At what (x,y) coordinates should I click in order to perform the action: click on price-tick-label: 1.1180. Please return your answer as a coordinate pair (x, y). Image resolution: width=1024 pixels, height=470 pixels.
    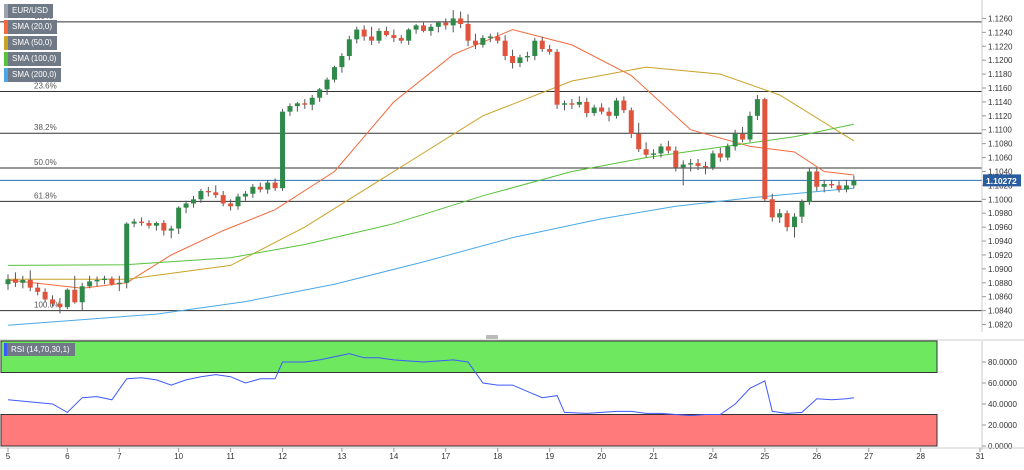
    Looking at the image, I should click on (1000, 74).